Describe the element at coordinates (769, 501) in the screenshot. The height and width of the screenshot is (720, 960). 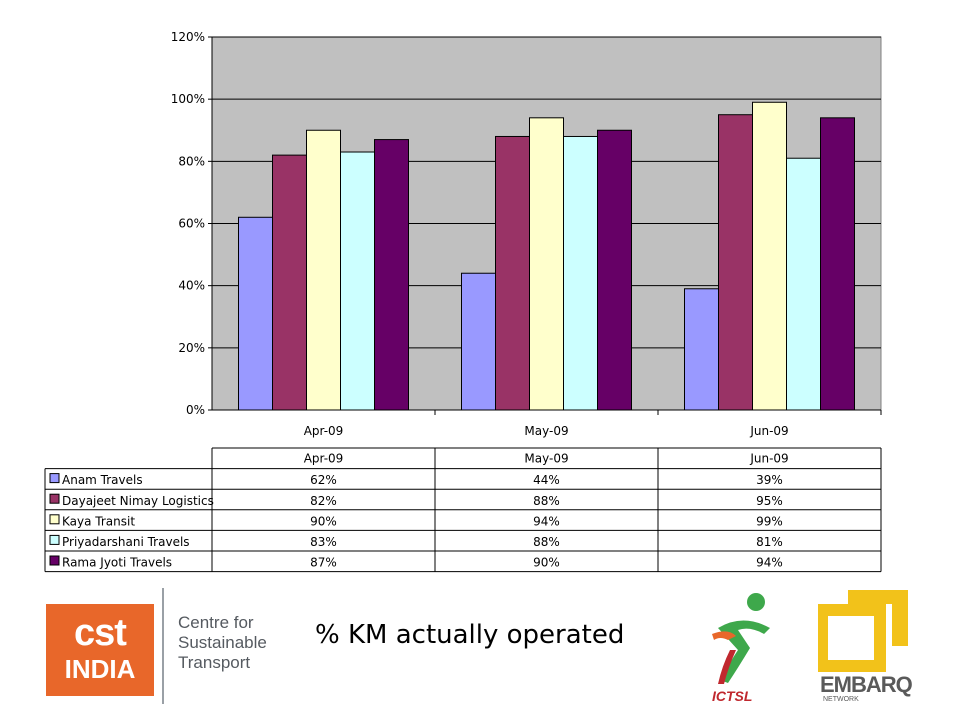
I see `table-value-cell: 95%` at that location.